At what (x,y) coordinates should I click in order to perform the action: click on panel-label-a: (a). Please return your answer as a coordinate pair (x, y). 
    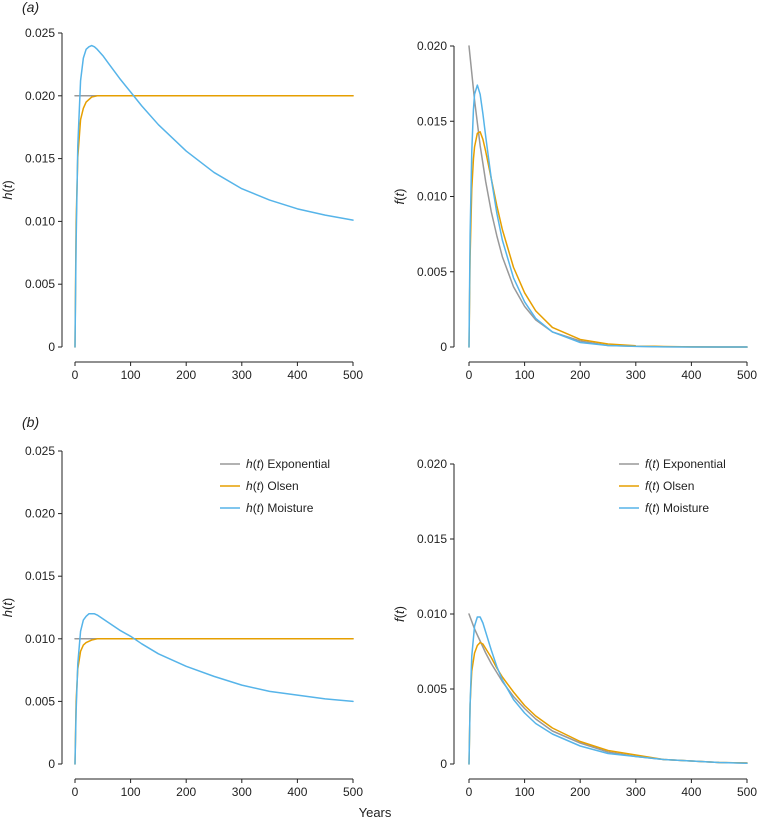
    Looking at the image, I should click on (30, 7).